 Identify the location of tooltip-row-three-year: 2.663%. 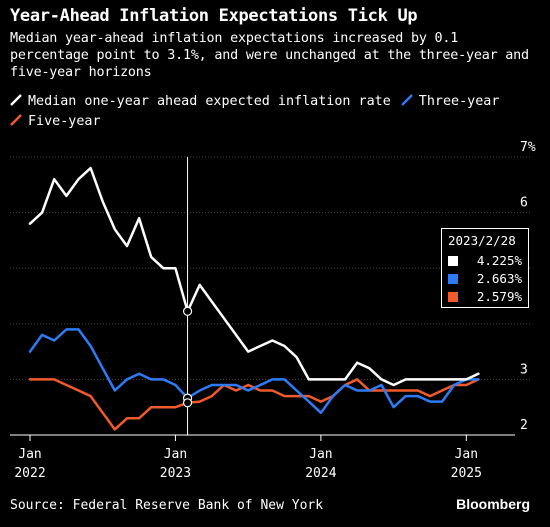
(485, 279).